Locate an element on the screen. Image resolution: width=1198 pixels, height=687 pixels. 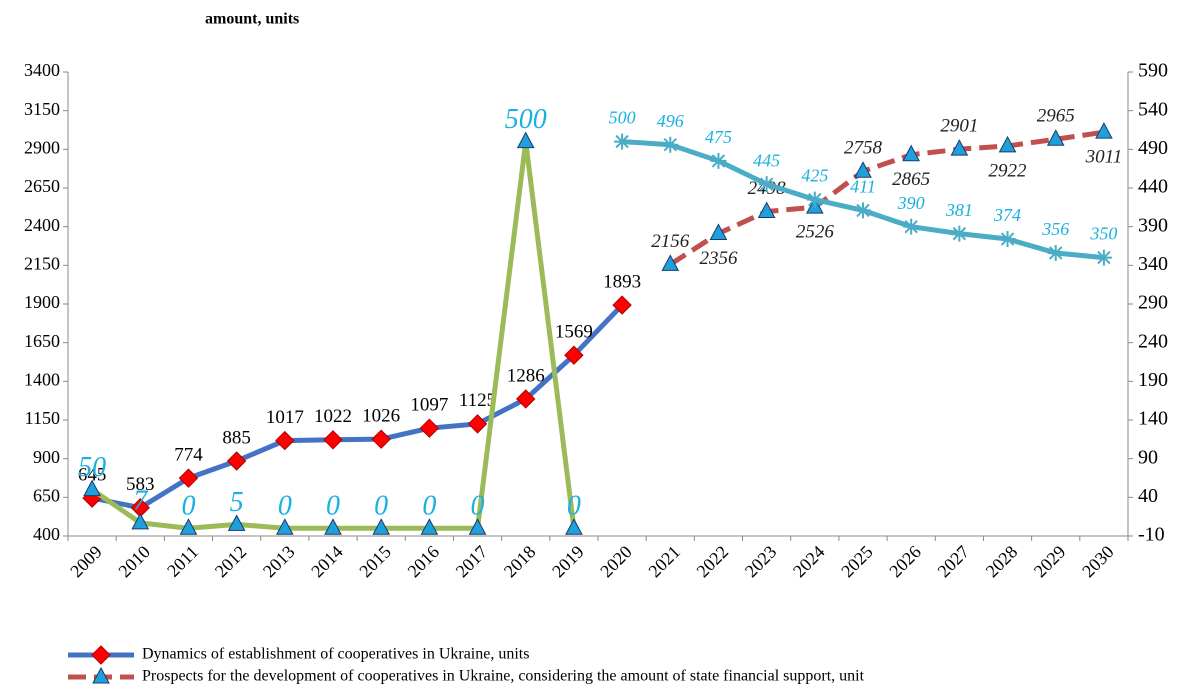
y-tick-label: 1650 is located at coordinates (42, 341).